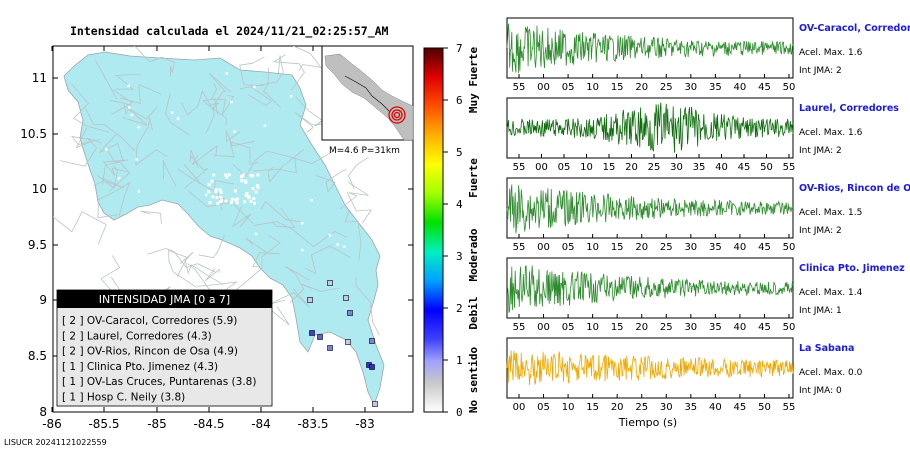 Image resolution: width=910 pixels, height=460 pixels. What do you see at coordinates (208, 424) in the screenshot?
I see `map-x-tick: -84.5` at bounding box center [208, 424].